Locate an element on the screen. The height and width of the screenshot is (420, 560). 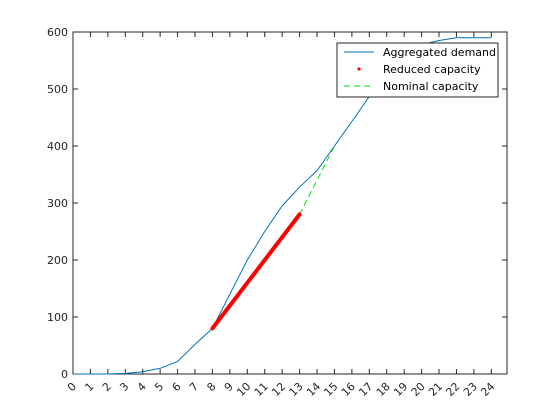
x-tick-label: 16 is located at coordinates (348, 389).